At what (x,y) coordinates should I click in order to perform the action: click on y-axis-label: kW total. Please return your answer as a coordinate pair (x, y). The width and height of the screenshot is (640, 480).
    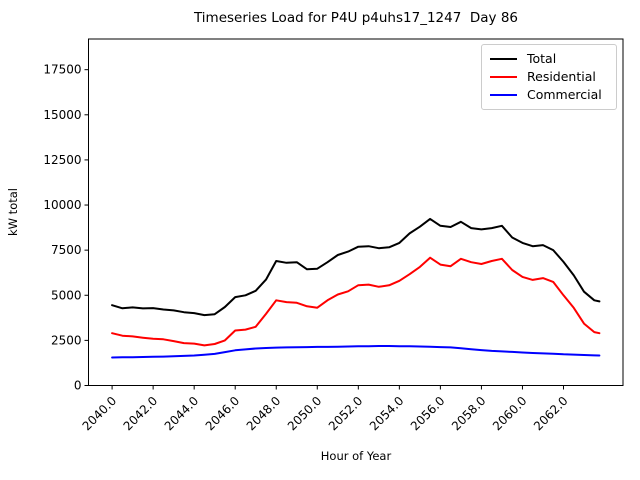
    Looking at the image, I should click on (13, 212).